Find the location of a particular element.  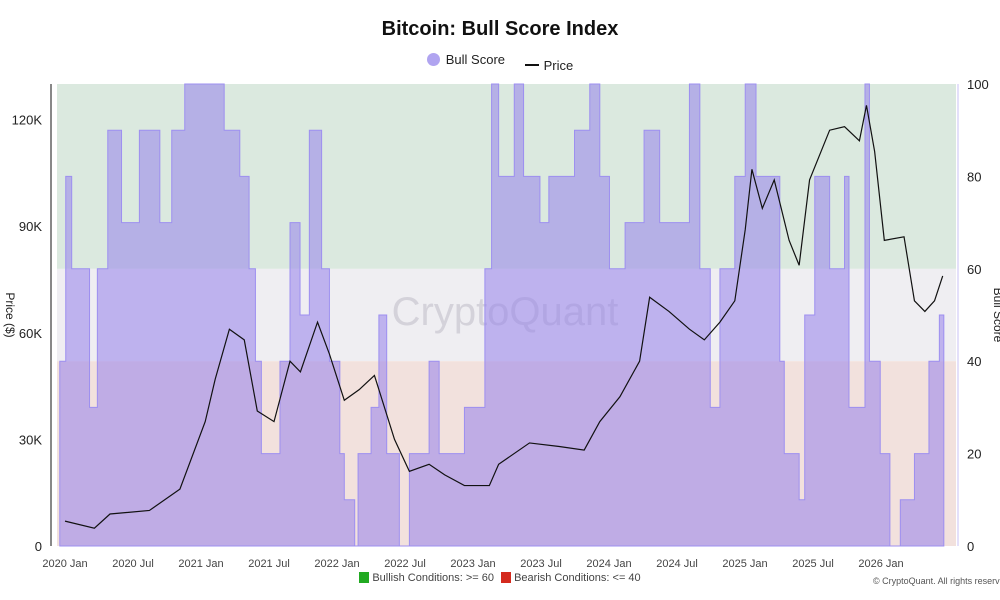

chart-title: Bitcoin: Bull Score Index is located at coordinates (500, 29).